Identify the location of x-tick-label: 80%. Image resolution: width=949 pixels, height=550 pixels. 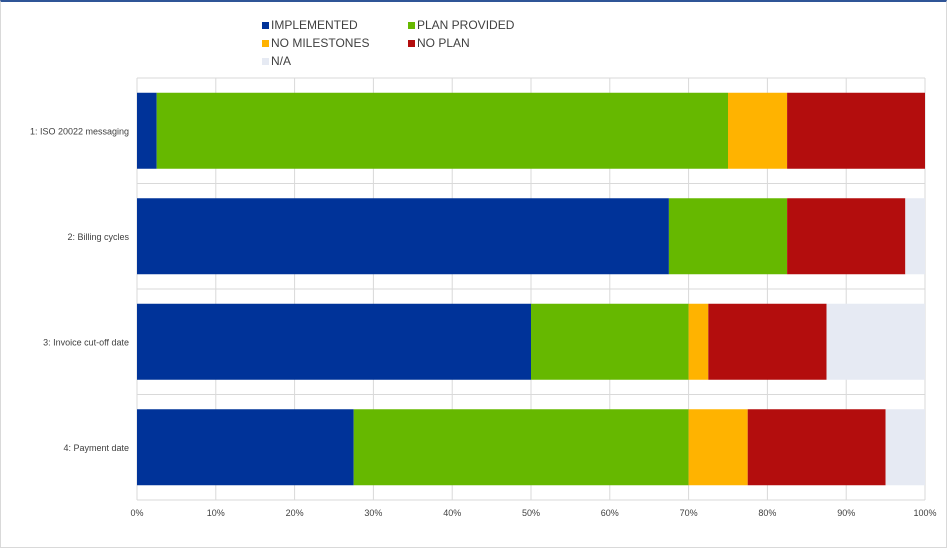
(767, 513).